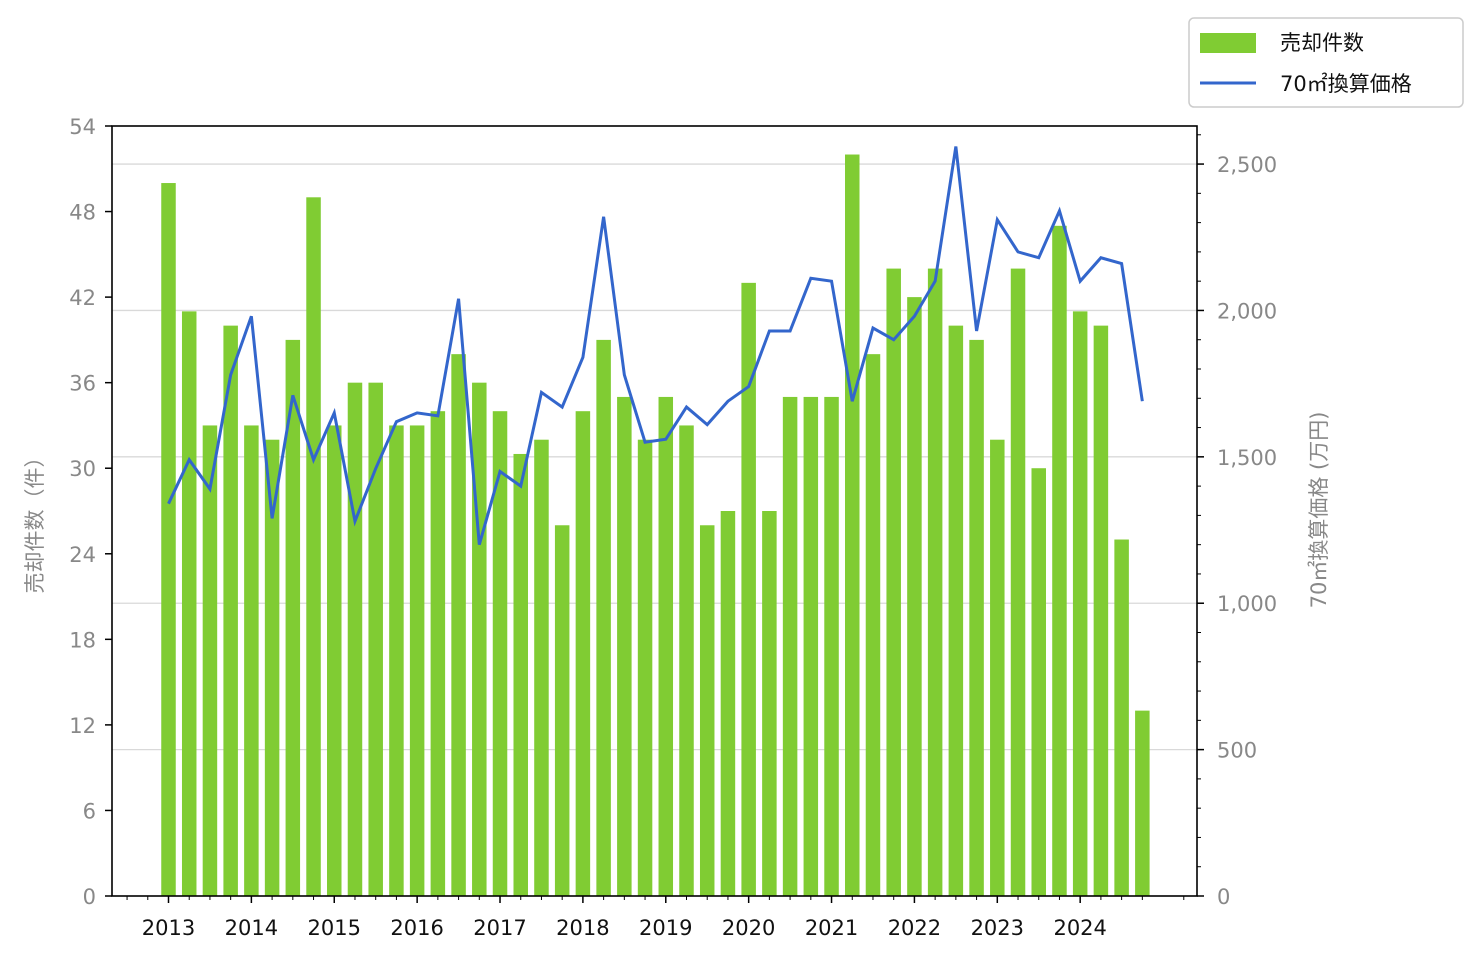 The height and width of the screenshot is (961, 1482). Describe the element at coordinates (1247, 311) in the screenshot. I see `right-tick-label: 2,000` at that location.